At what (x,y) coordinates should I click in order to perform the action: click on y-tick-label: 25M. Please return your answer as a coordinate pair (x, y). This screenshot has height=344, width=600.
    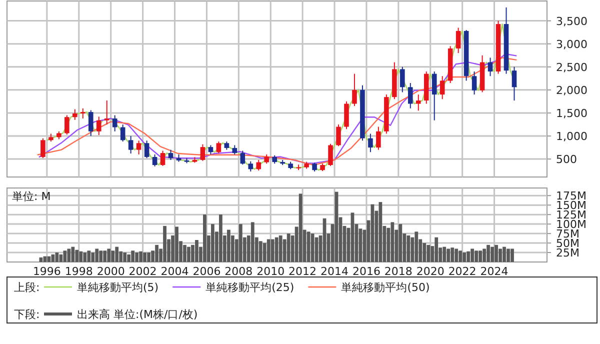
    Looking at the image, I should click on (568, 253).